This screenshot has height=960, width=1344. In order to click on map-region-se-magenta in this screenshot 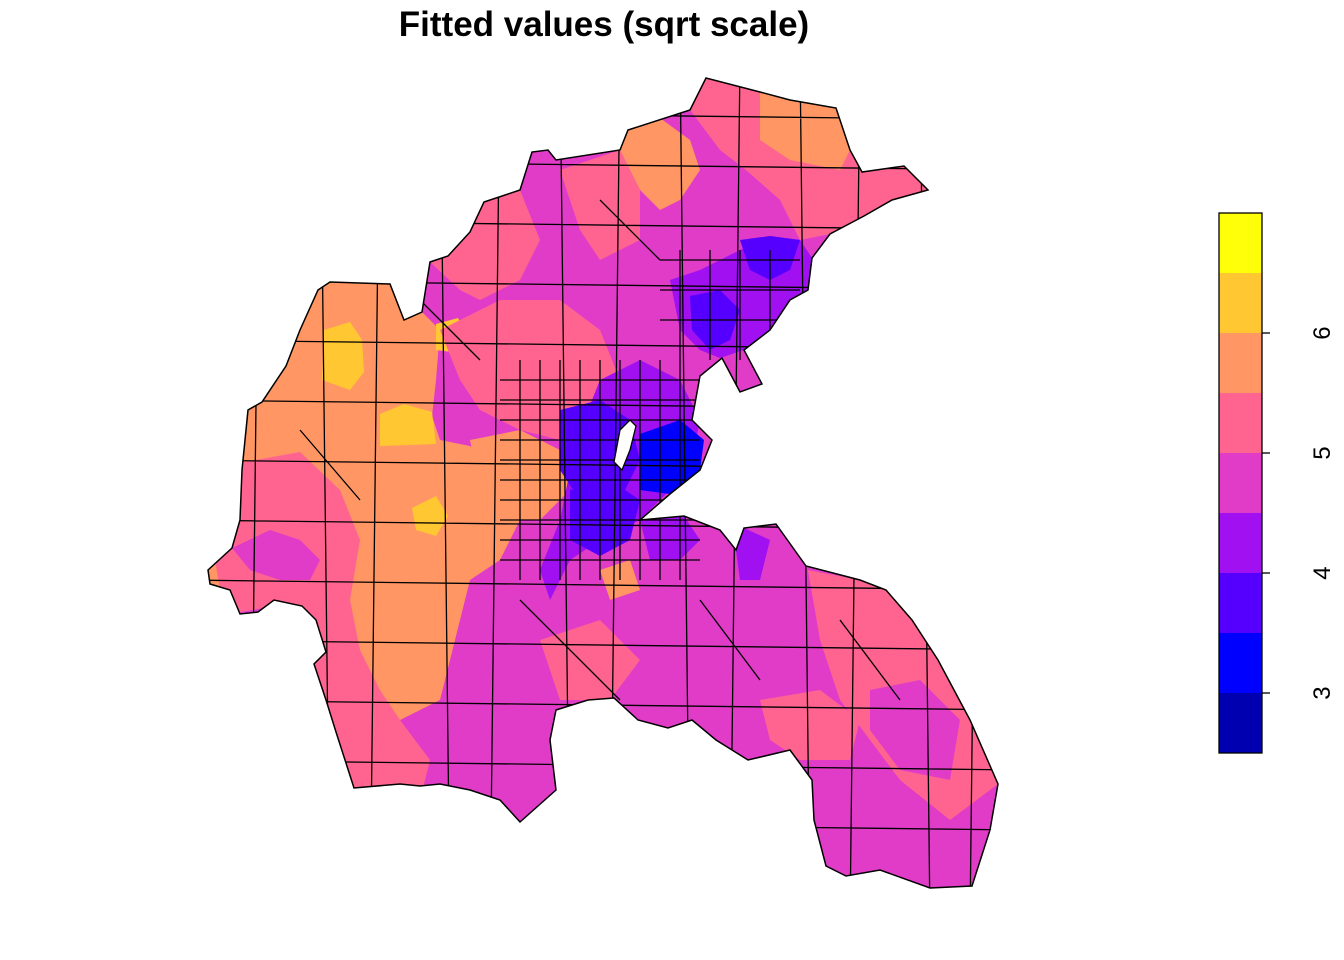, I will do `click(915, 730)`.